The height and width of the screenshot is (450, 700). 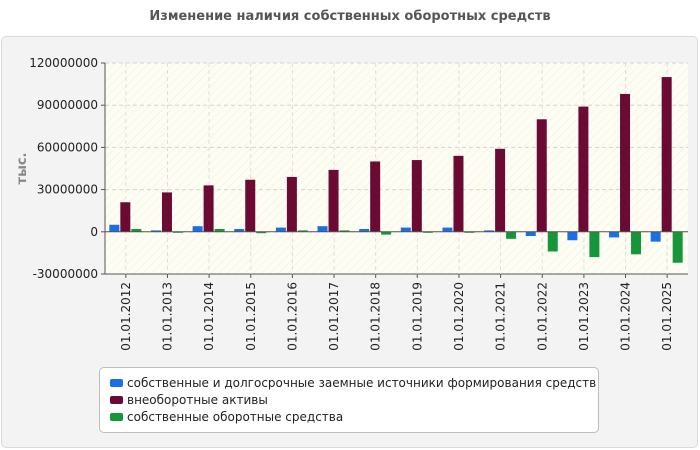 I want to click on x-tick-label: 01.01.2013, so click(x=167, y=316).